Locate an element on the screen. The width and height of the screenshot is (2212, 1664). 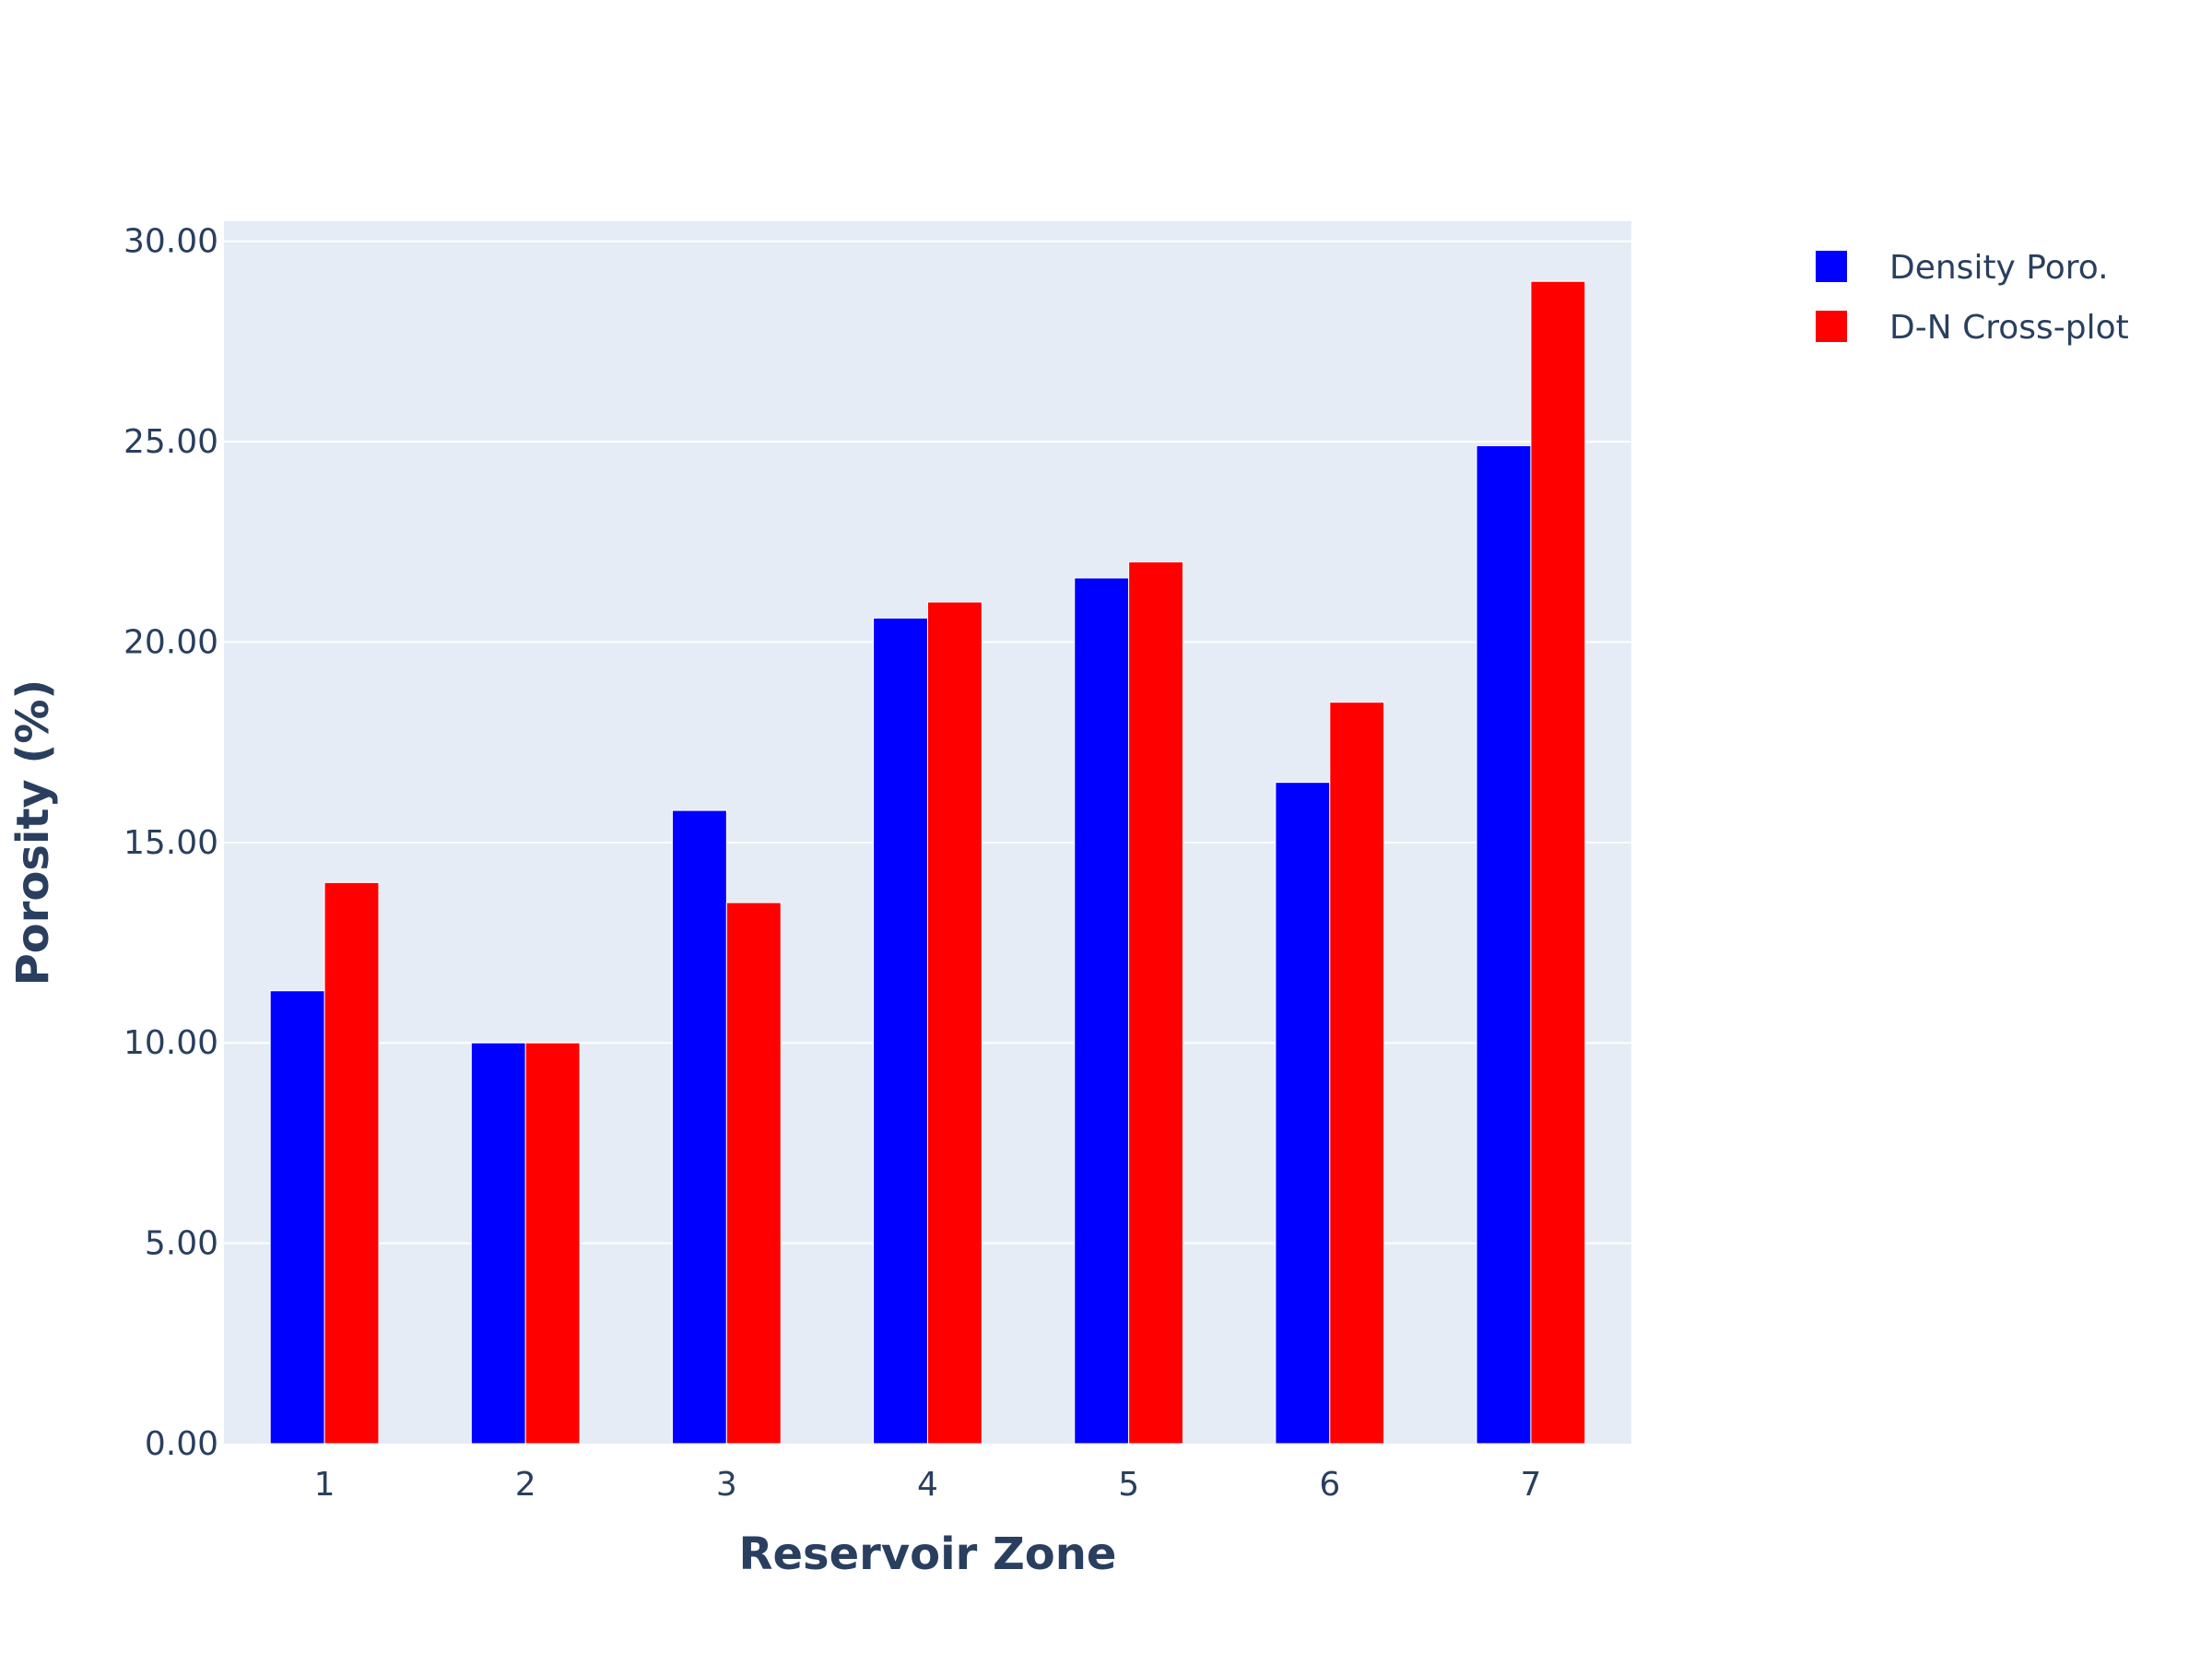
y-tick-label: 10.00 is located at coordinates (171, 1043).